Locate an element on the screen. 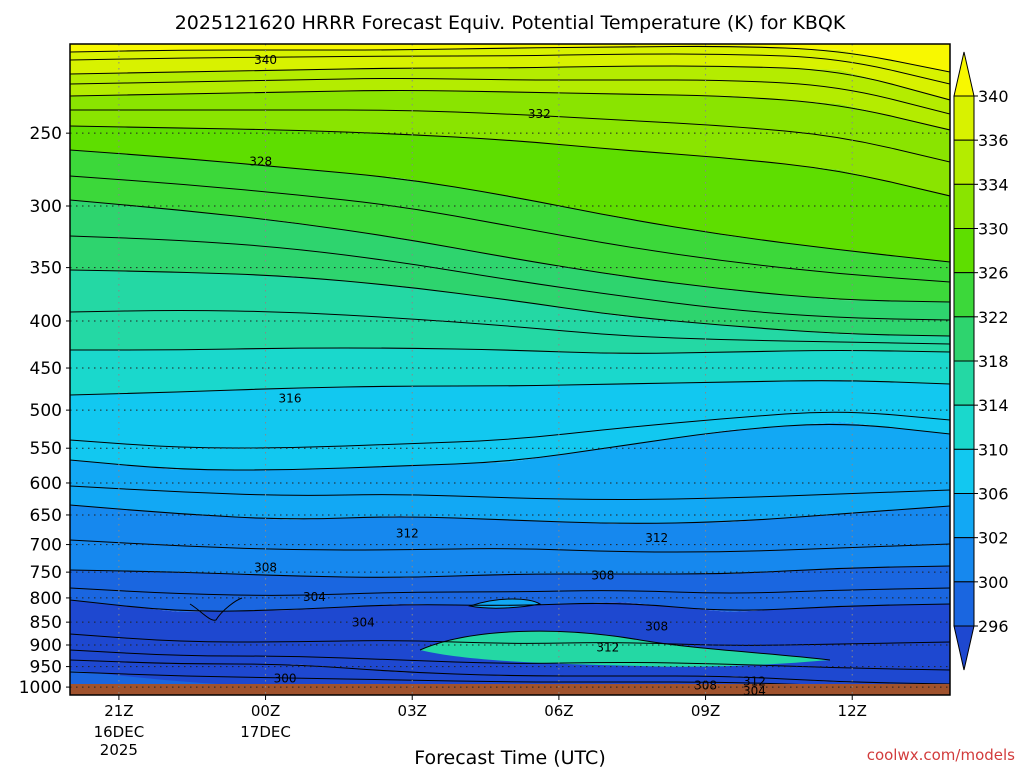  y-tick-label: 300 is located at coordinates (46, 207).